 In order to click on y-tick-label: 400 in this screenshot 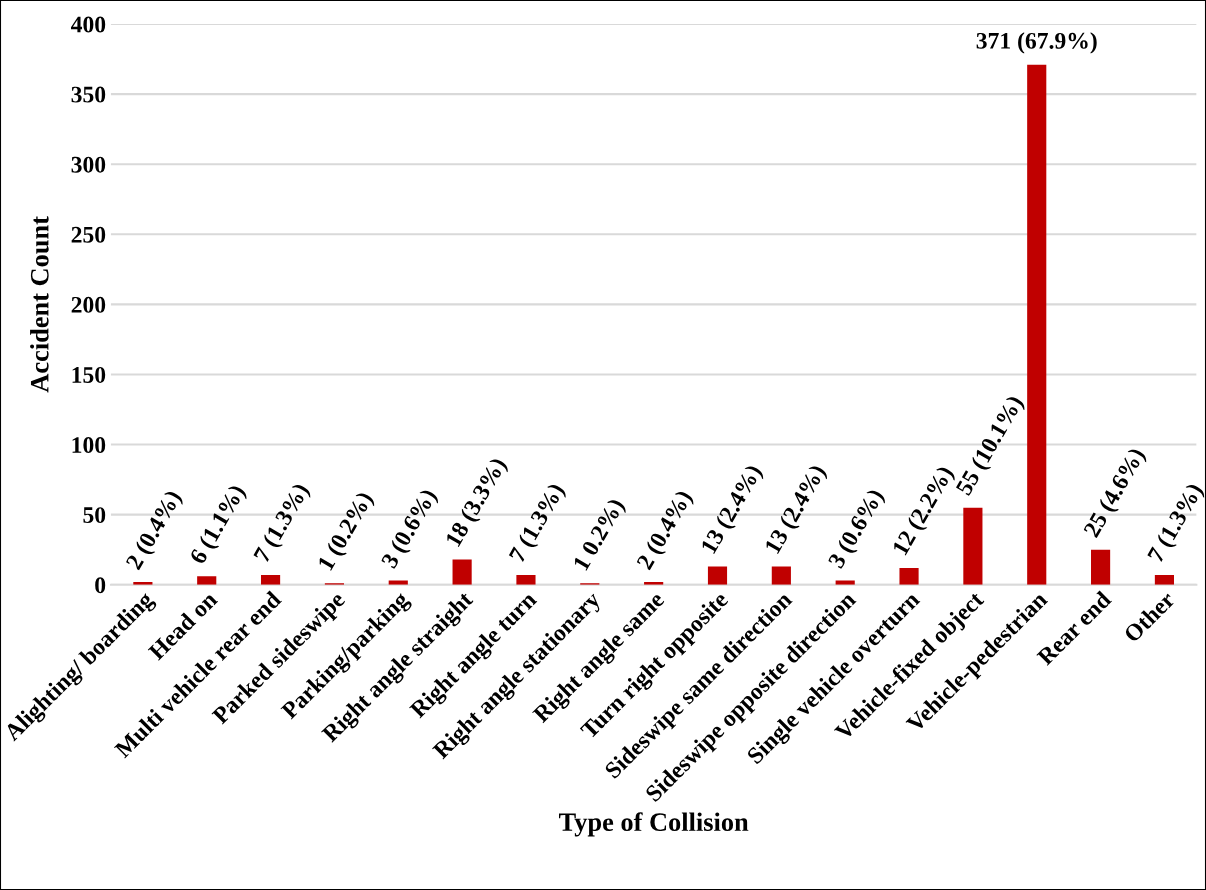, I will do `click(88, 24)`.